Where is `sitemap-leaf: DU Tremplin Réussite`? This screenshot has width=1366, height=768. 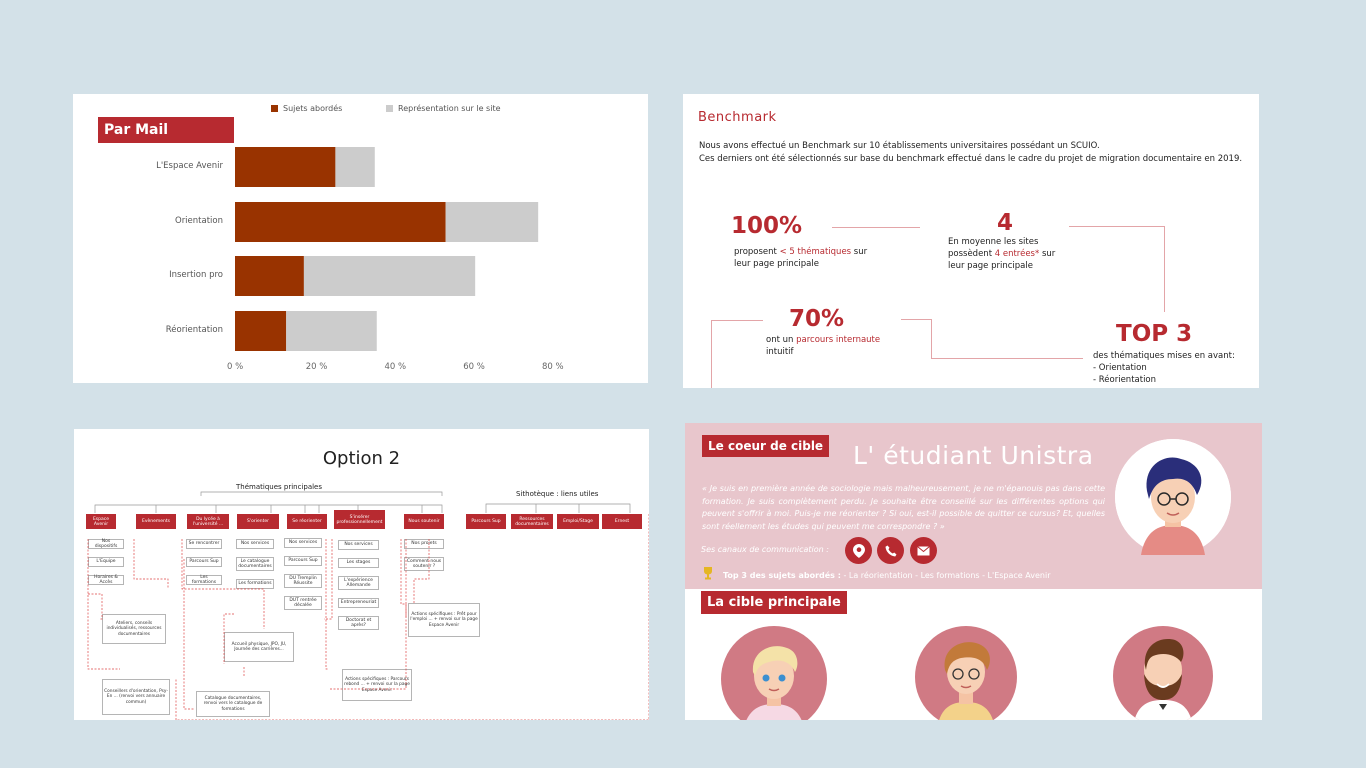 sitemap-leaf: DU Tremplin Réussite is located at coordinates (303, 581).